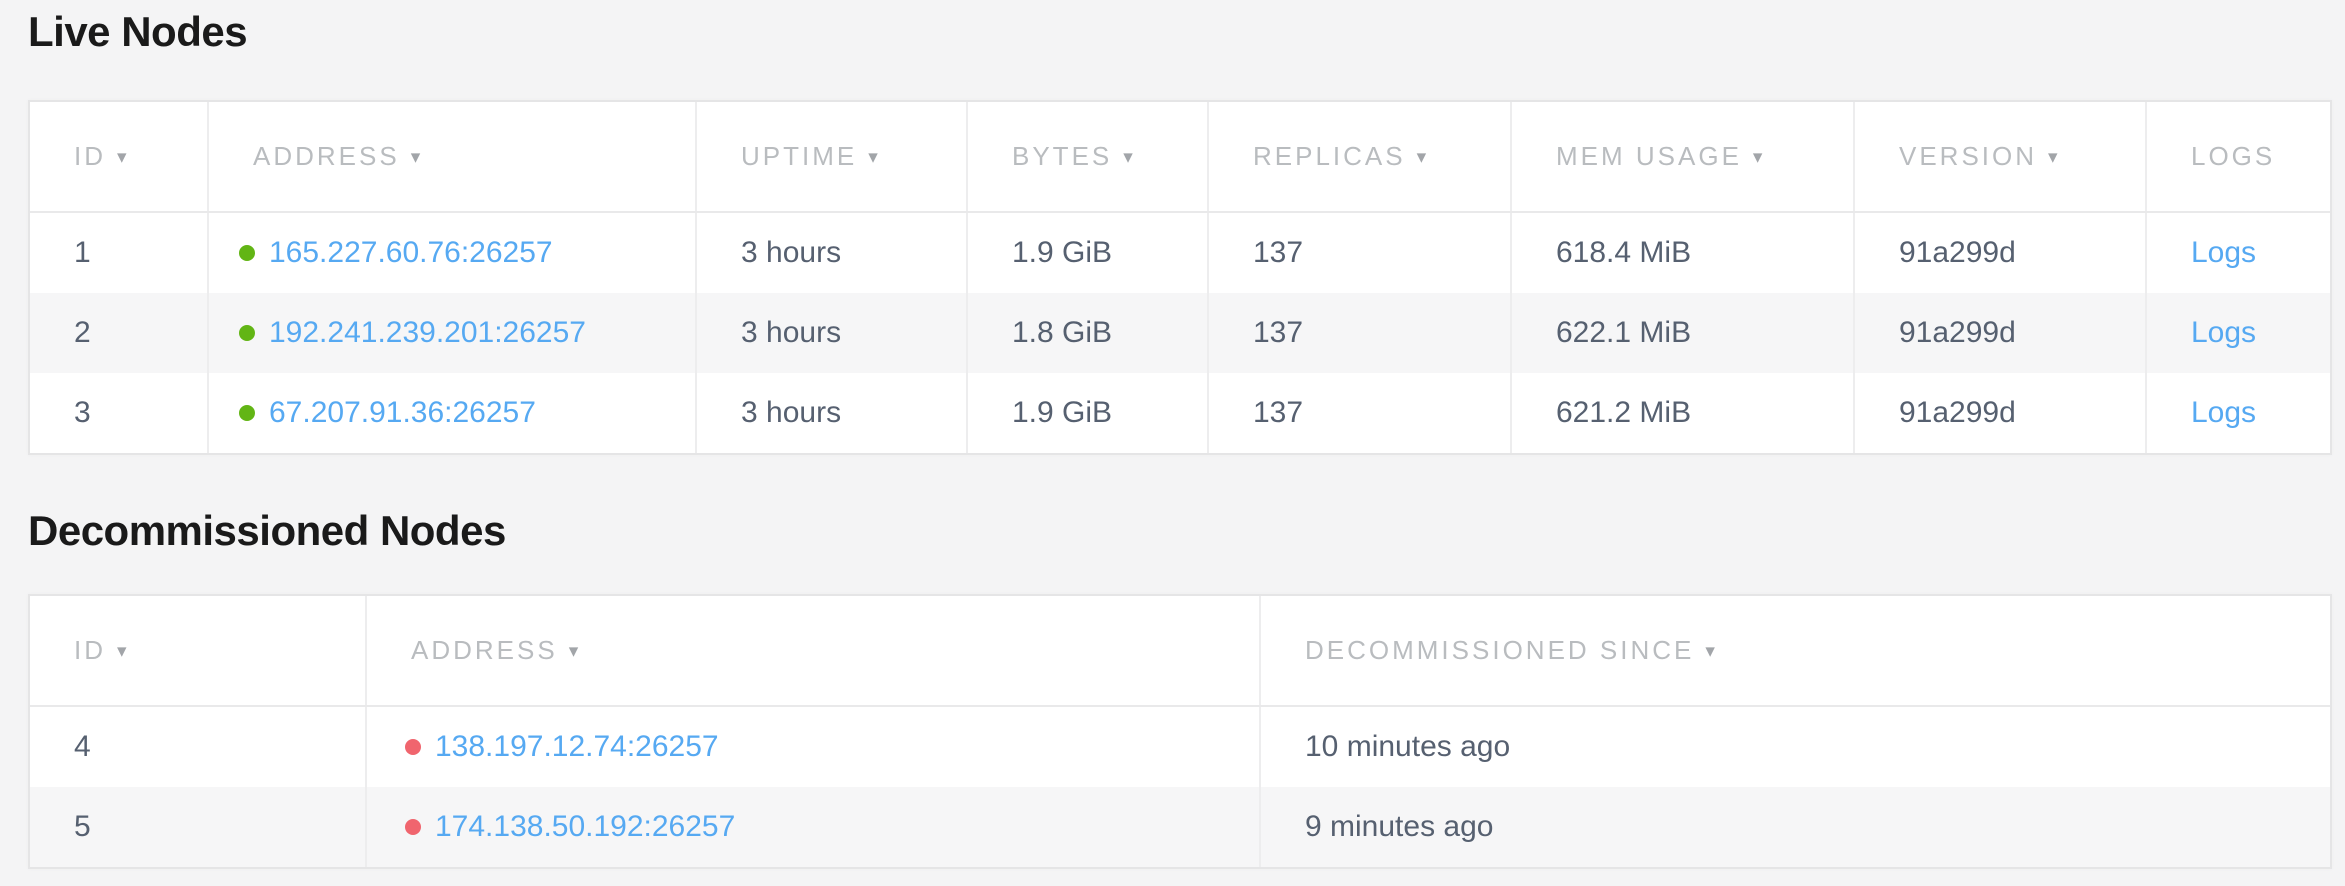  What do you see at coordinates (1968, 156) in the screenshot?
I see `header-version-label: VERSION` at bounding box center [1968, 156].